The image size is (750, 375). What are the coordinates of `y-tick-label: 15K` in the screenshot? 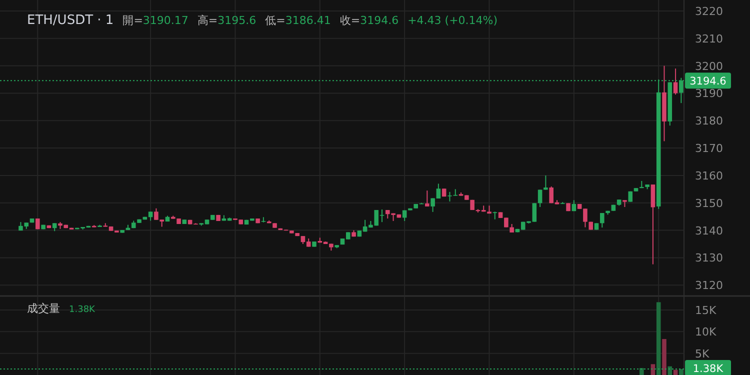 It's located at (706, 310).